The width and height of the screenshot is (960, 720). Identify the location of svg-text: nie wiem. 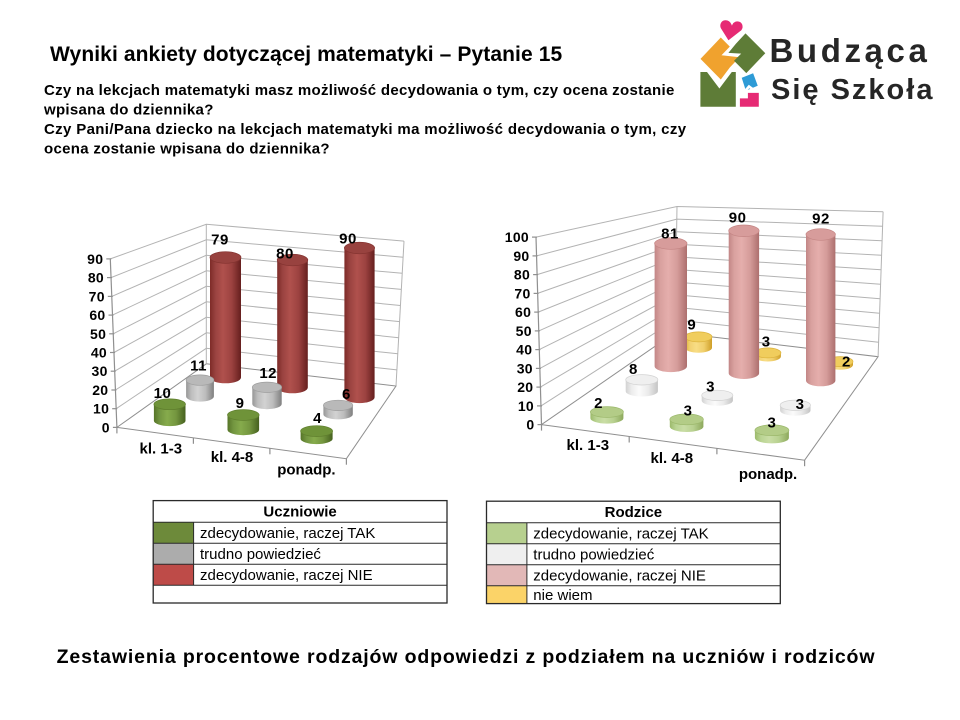
(562, 595).